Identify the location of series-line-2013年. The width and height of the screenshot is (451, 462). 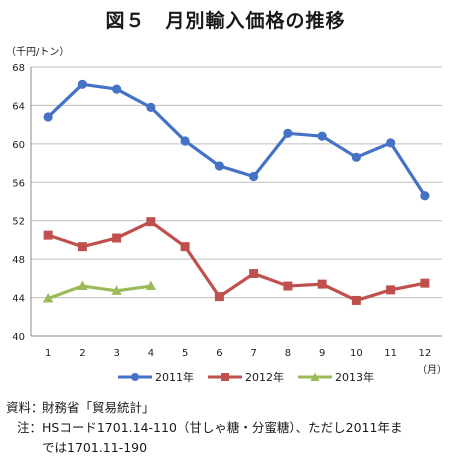
(99, 292).